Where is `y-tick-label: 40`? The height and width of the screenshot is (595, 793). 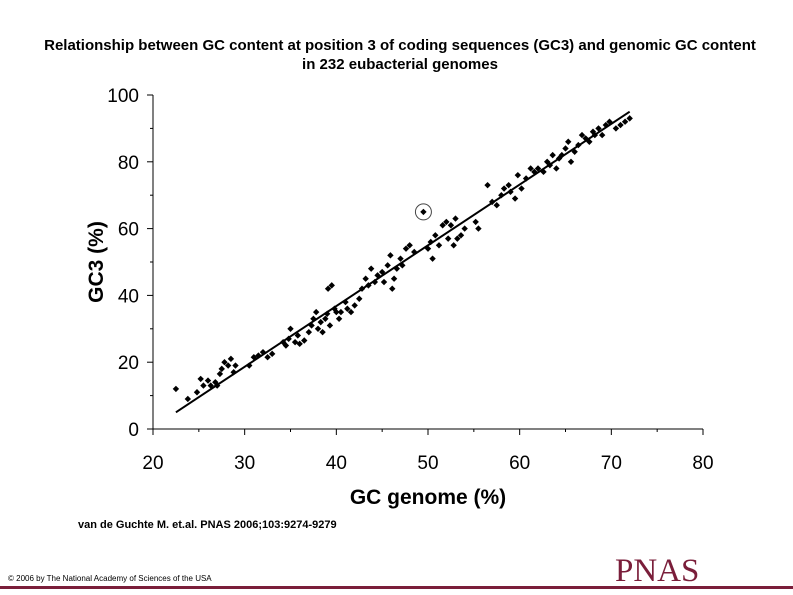
y-tick-label: 40 is located at coordinates (128, 296).